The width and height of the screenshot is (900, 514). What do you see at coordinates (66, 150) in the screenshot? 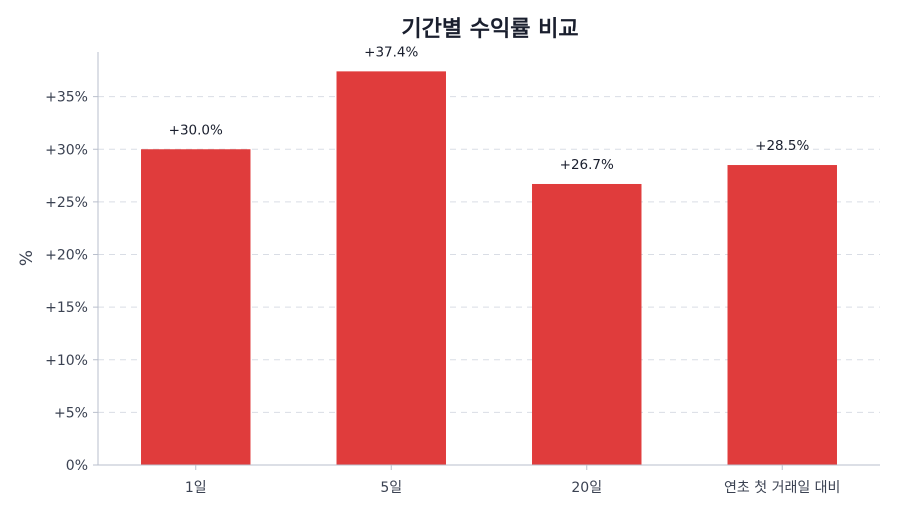
I see `y-tick-label: +30%` at bounding box center [66, 150].